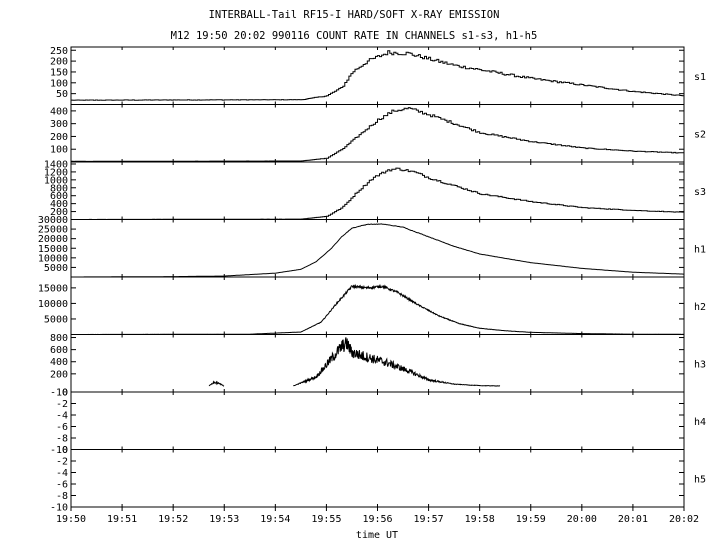  What do you see at coordinates (377, 519) in the screenshot?
I see `x-tick-label: 19:56` at bounding box center [377, 519].